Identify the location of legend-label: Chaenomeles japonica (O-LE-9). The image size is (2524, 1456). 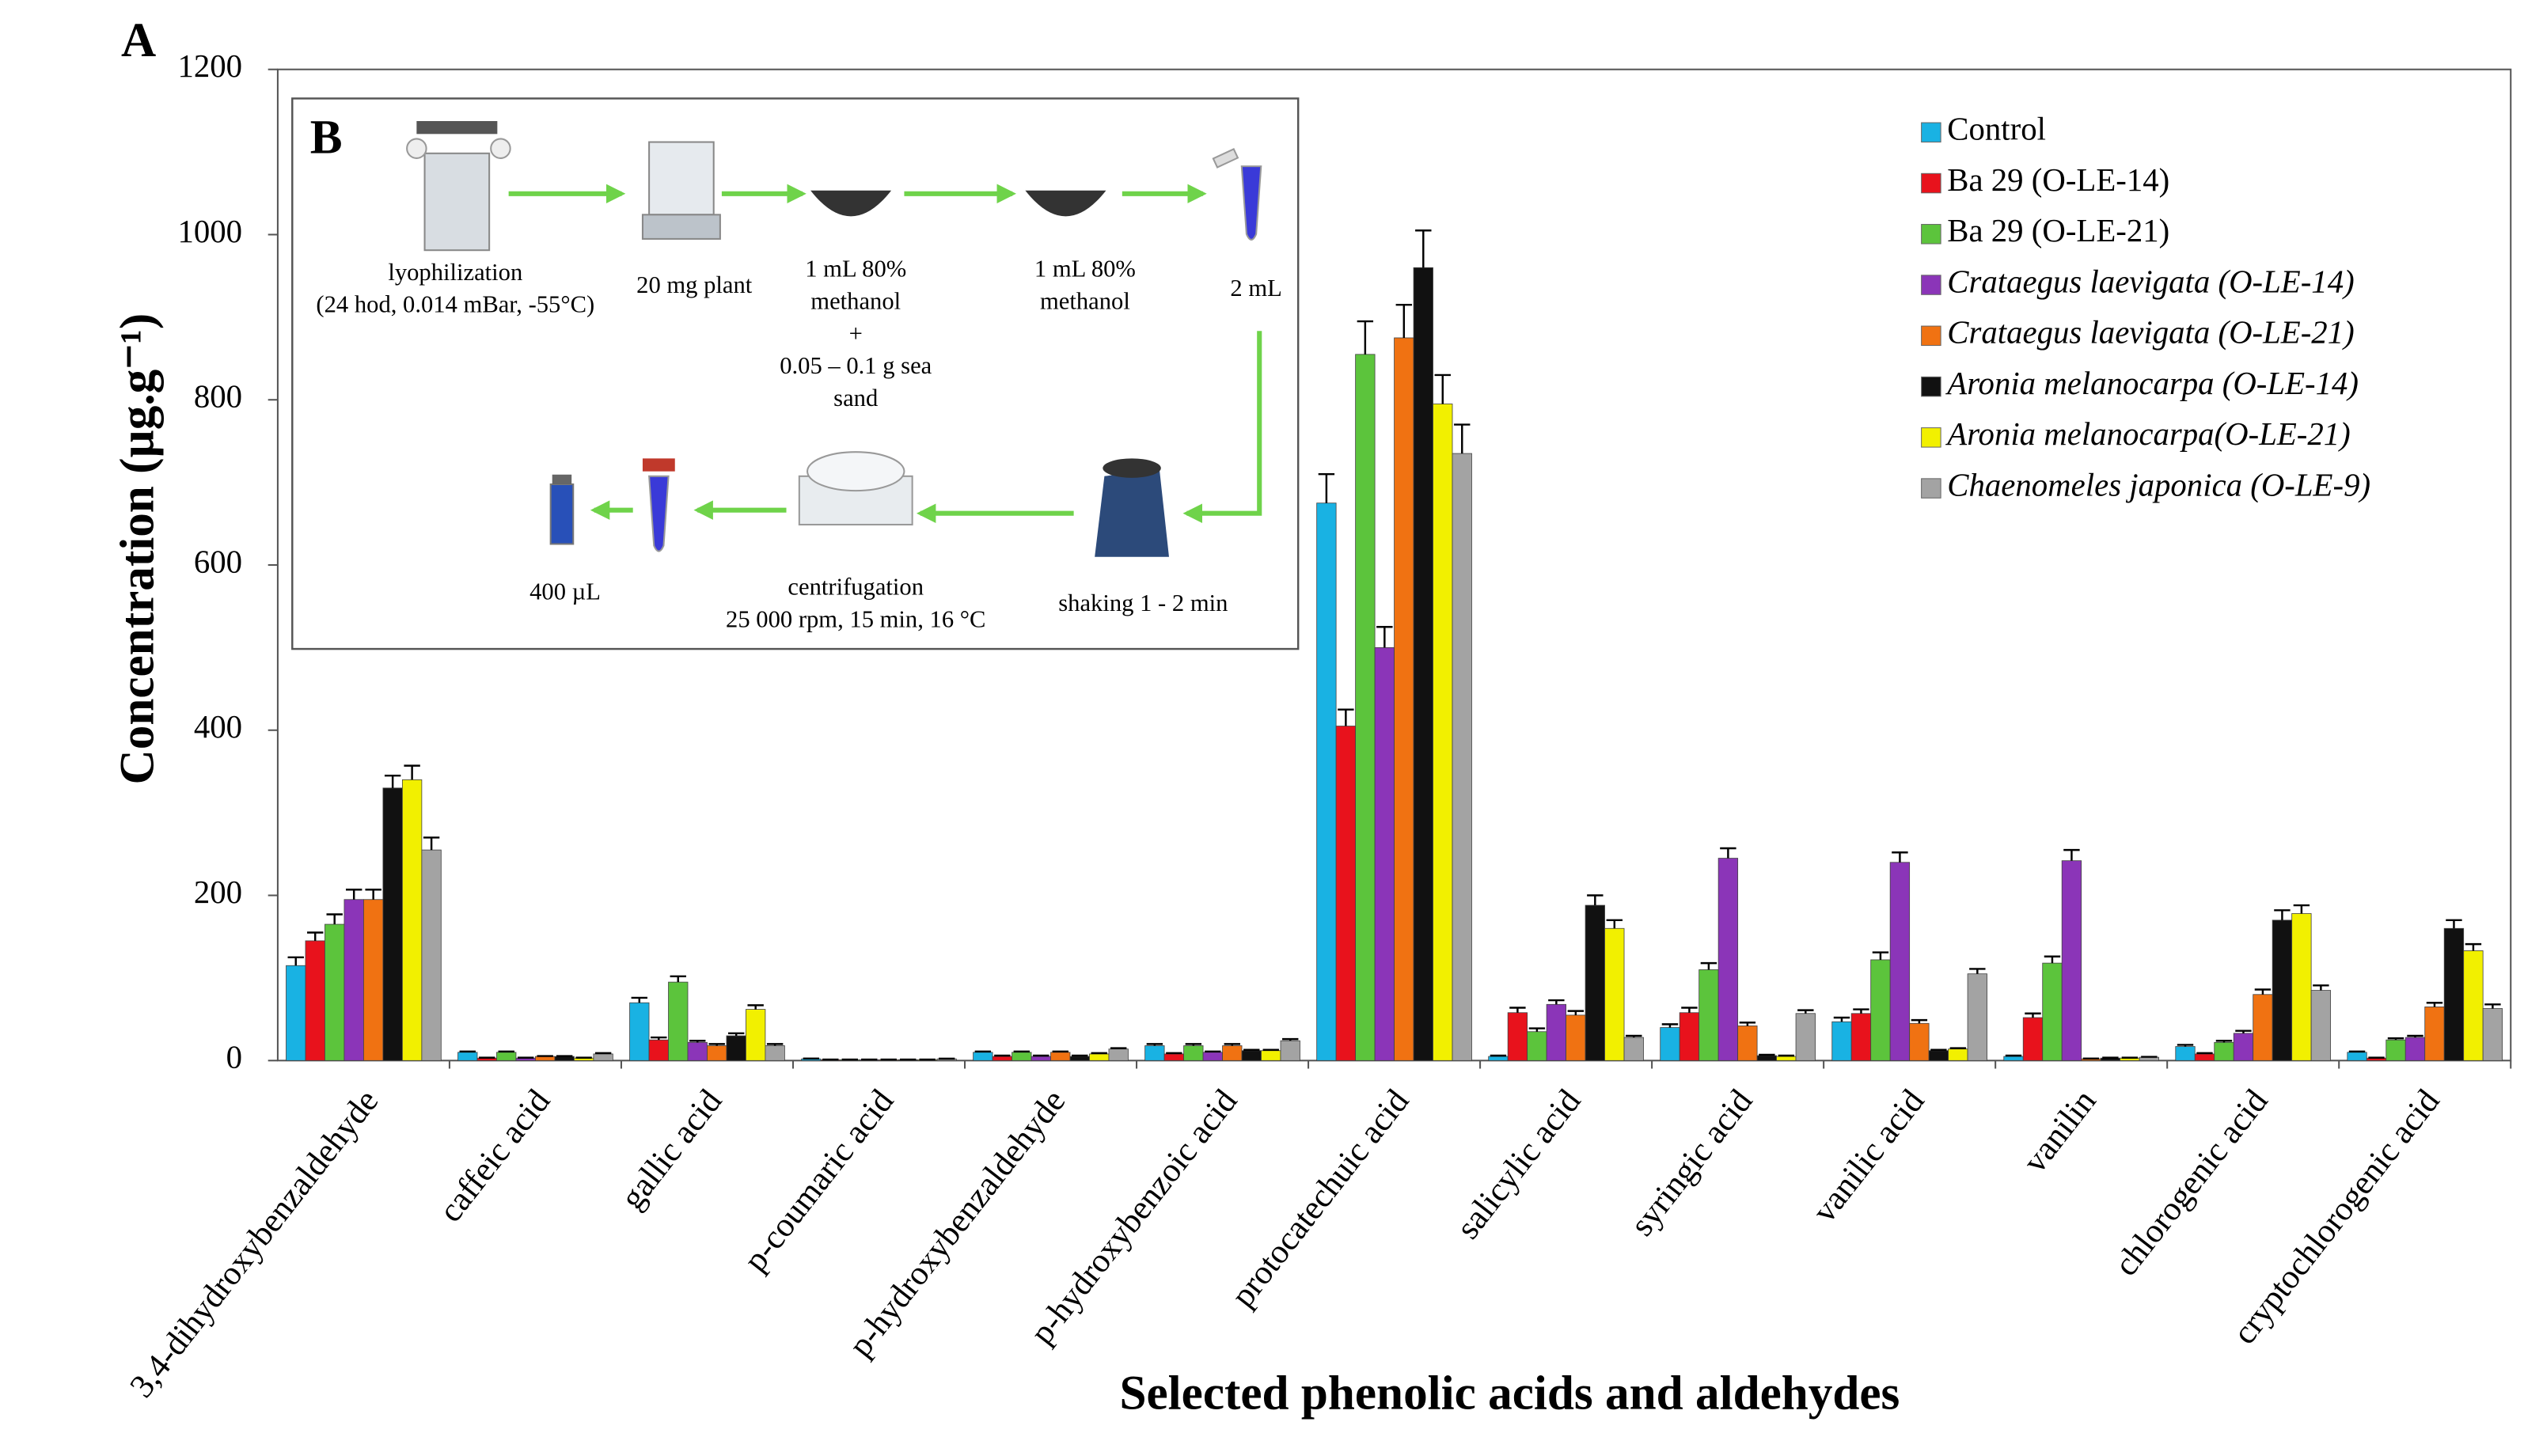
(2158, 484).